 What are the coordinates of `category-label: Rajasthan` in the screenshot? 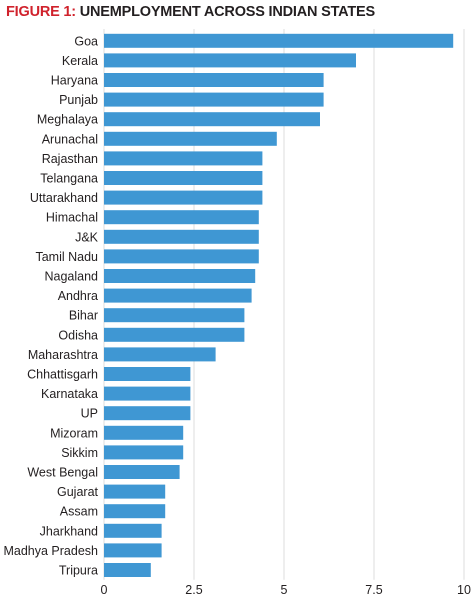 It's located at (70, 159).